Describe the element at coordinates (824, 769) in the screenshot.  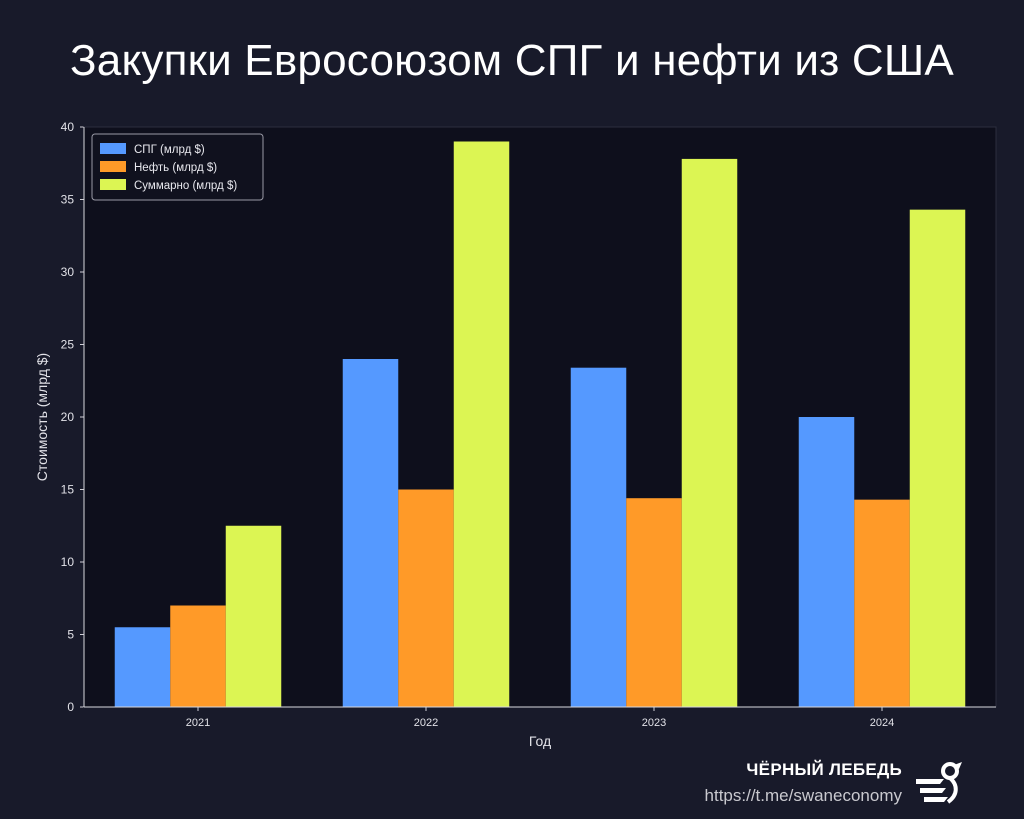
I see `brand-name: ЧЁРНЫЙ ЛЕБЕДЬ` at that location.